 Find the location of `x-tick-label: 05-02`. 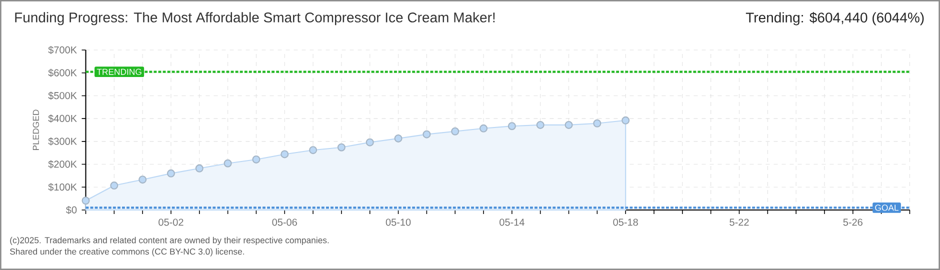

x-tick-label: 05-02 is located at coordinates (171, 222).